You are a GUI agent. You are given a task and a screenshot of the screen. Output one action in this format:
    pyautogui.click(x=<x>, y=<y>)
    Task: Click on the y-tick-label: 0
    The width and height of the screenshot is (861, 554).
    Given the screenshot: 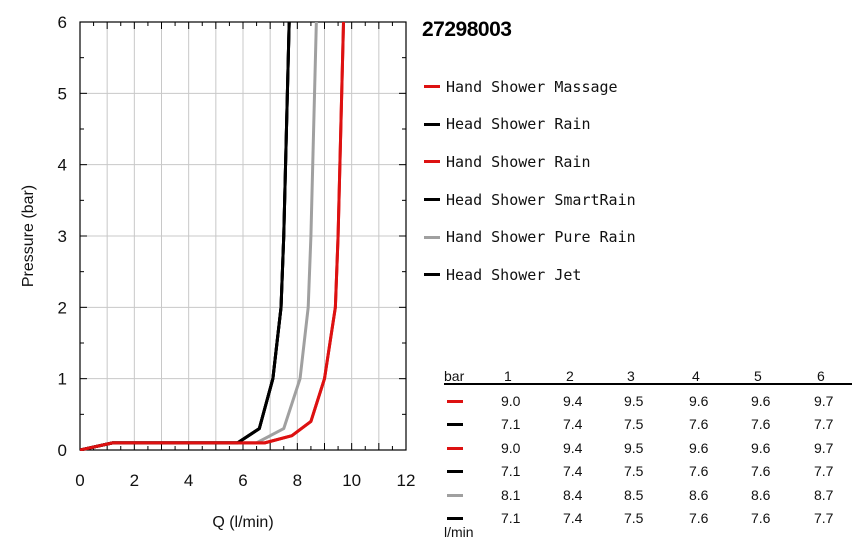 What is the action you would take?
    pyautogui.click(x=62, y=450)
    